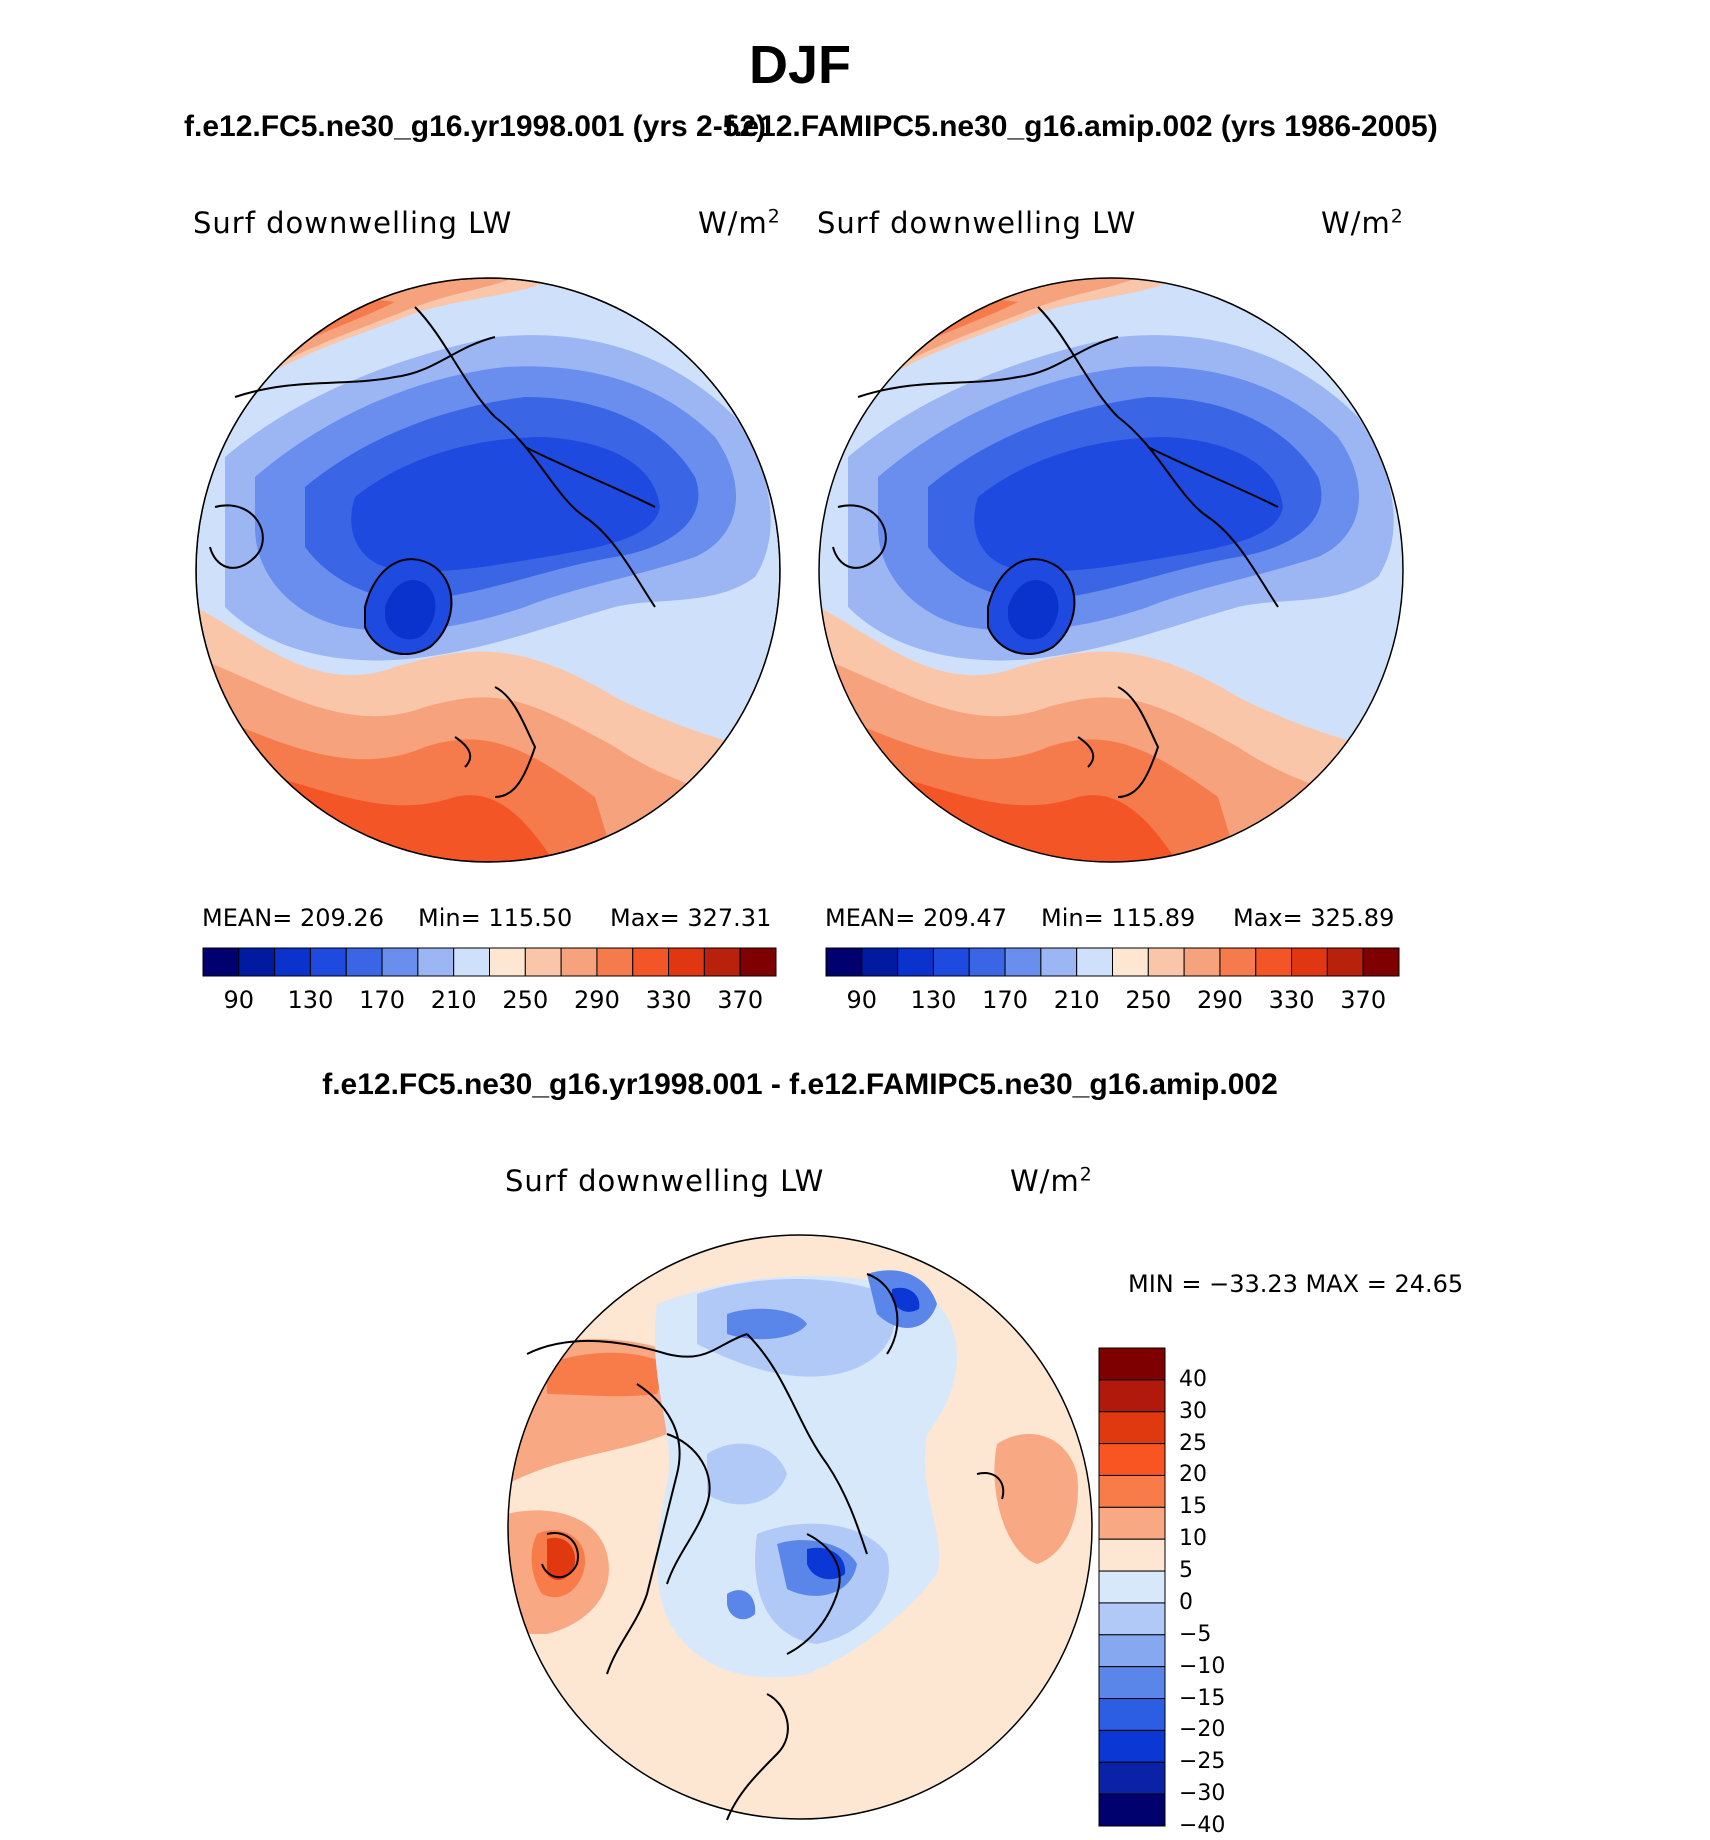  Describe the element at coordinates (1148, 1000) in the screenshot. I see `right-colorbar-tick-label: 250` at that location.